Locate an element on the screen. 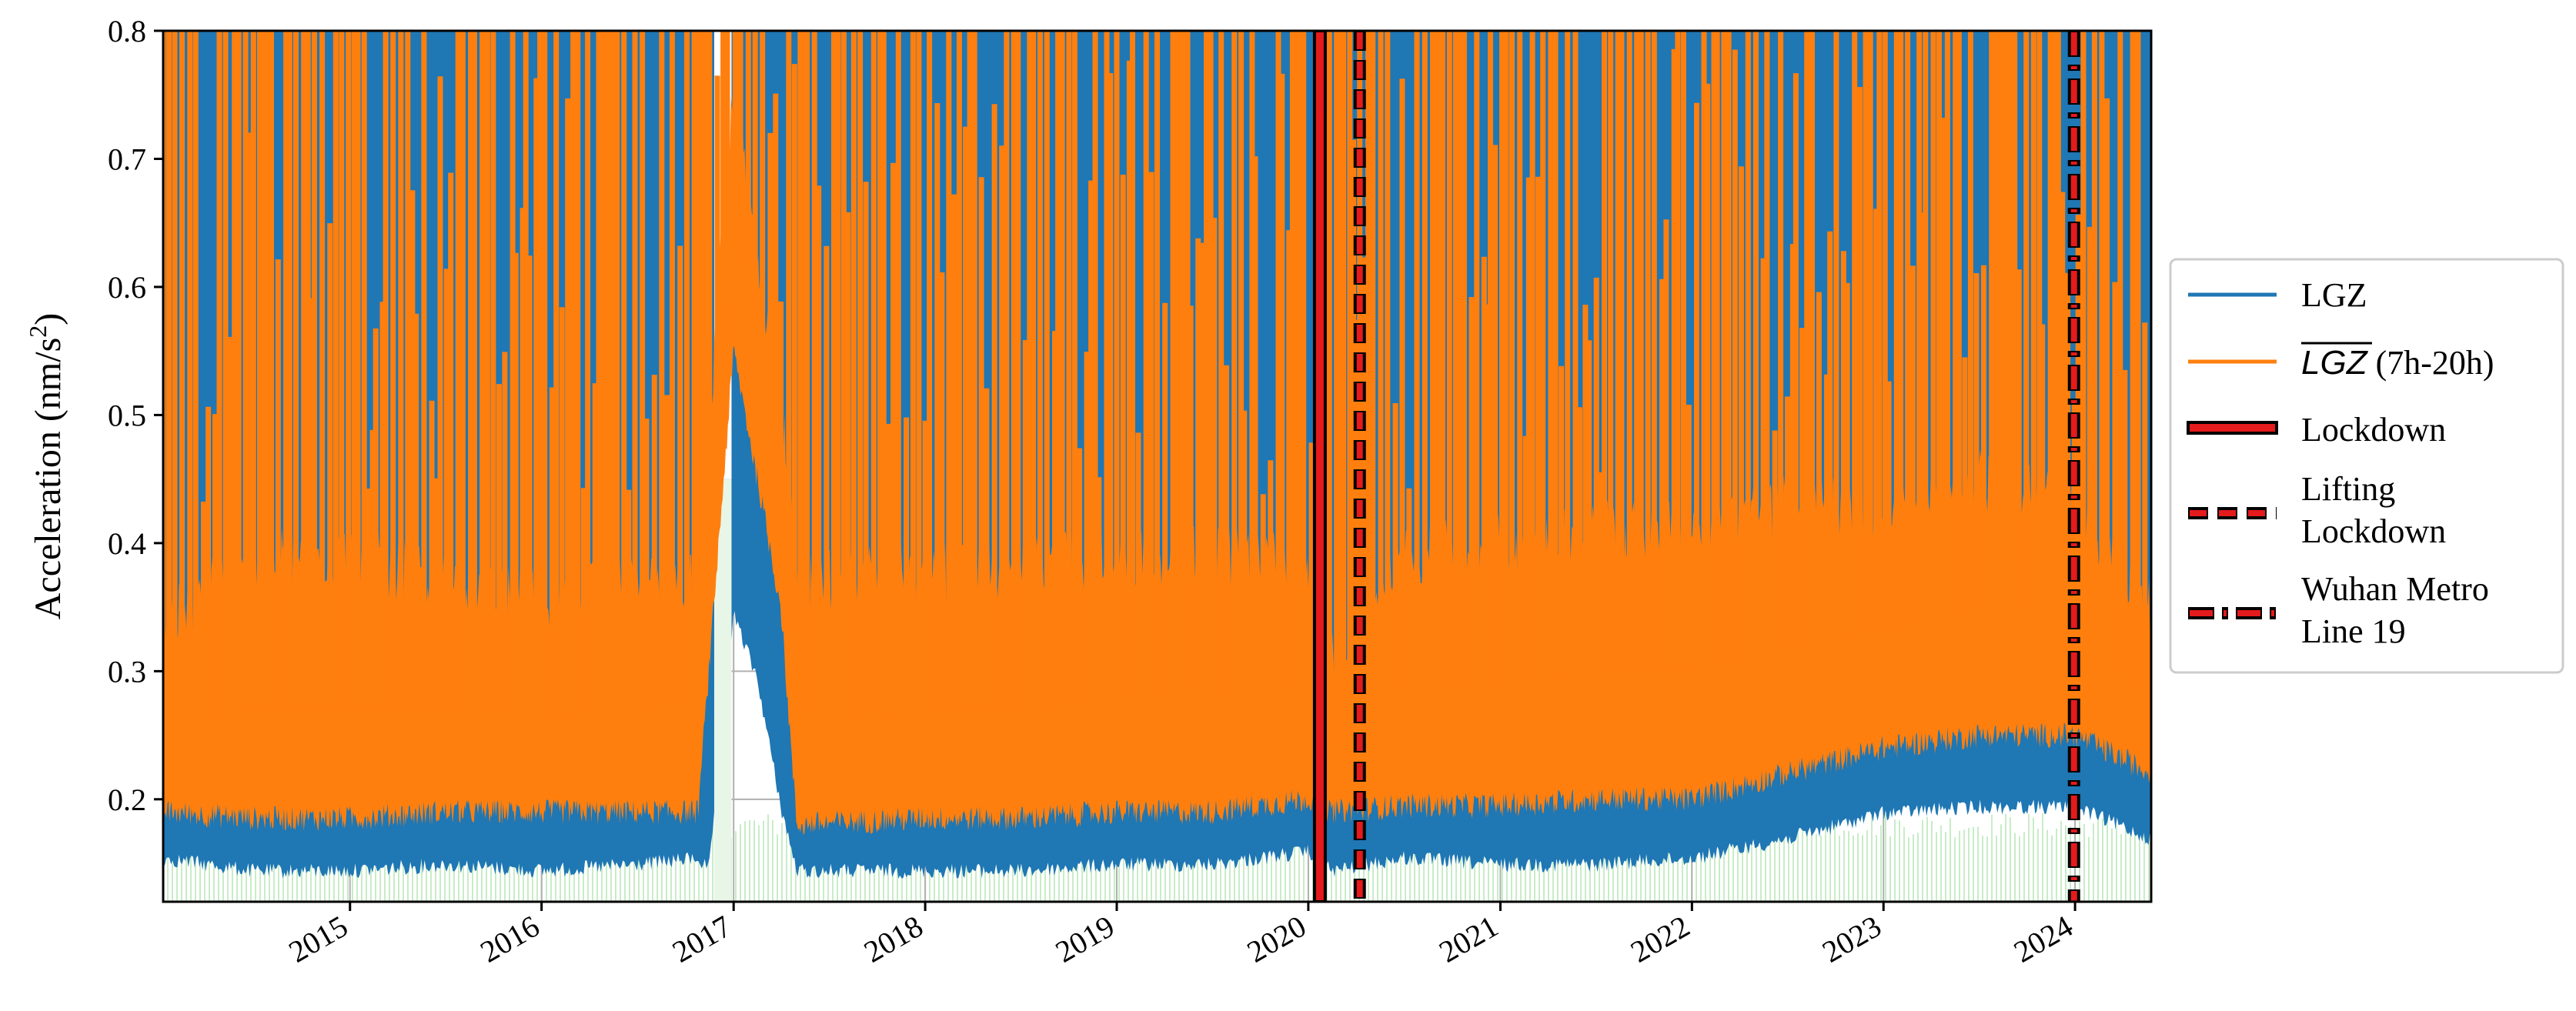 This screenshot has width=2576, height=1011. y-tick-label: 0.3 is located at coordinates (127, 672).